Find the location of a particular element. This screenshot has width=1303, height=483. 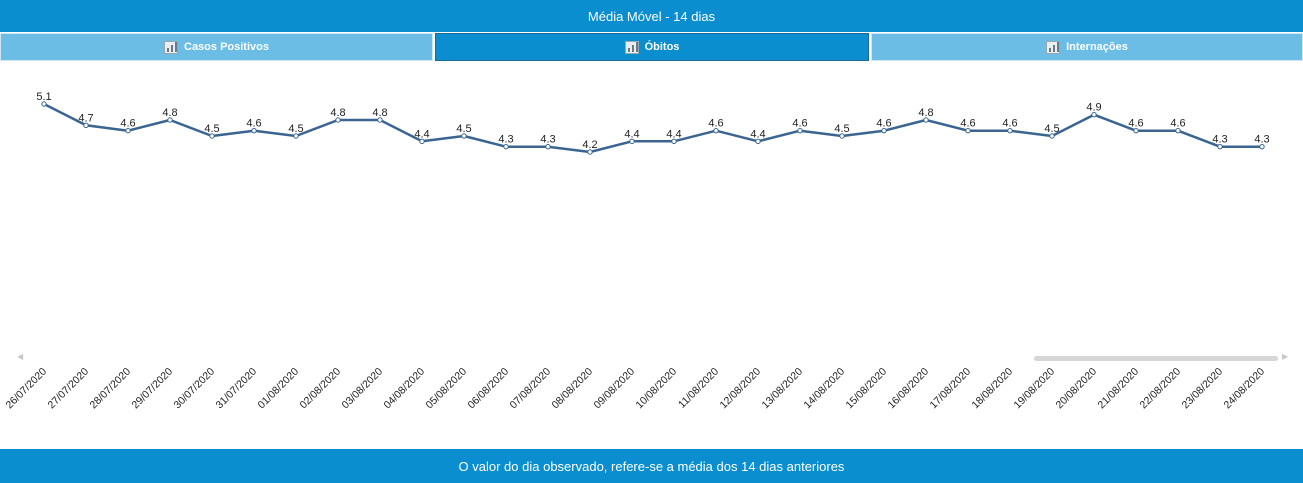

x-tick-label: 24/08/2020 is located at coordinates (1244, 389).